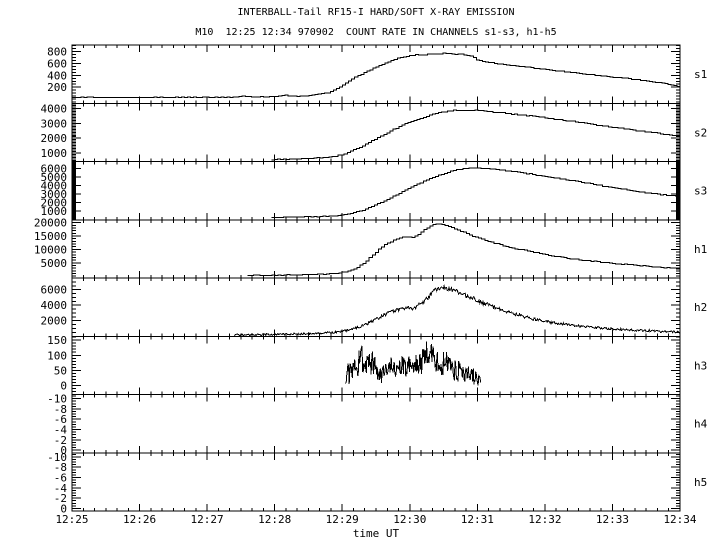 The height and width of the screenshot is (550, 720). I want to click on s3-y-tick-label: 6000, so click(54, 168).